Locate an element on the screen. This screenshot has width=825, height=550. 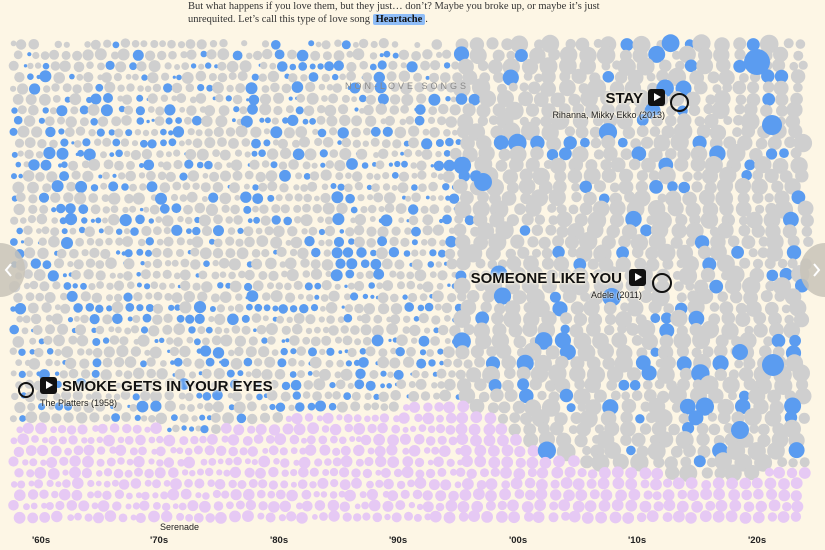
next-button is located at coordinates (812, 270).